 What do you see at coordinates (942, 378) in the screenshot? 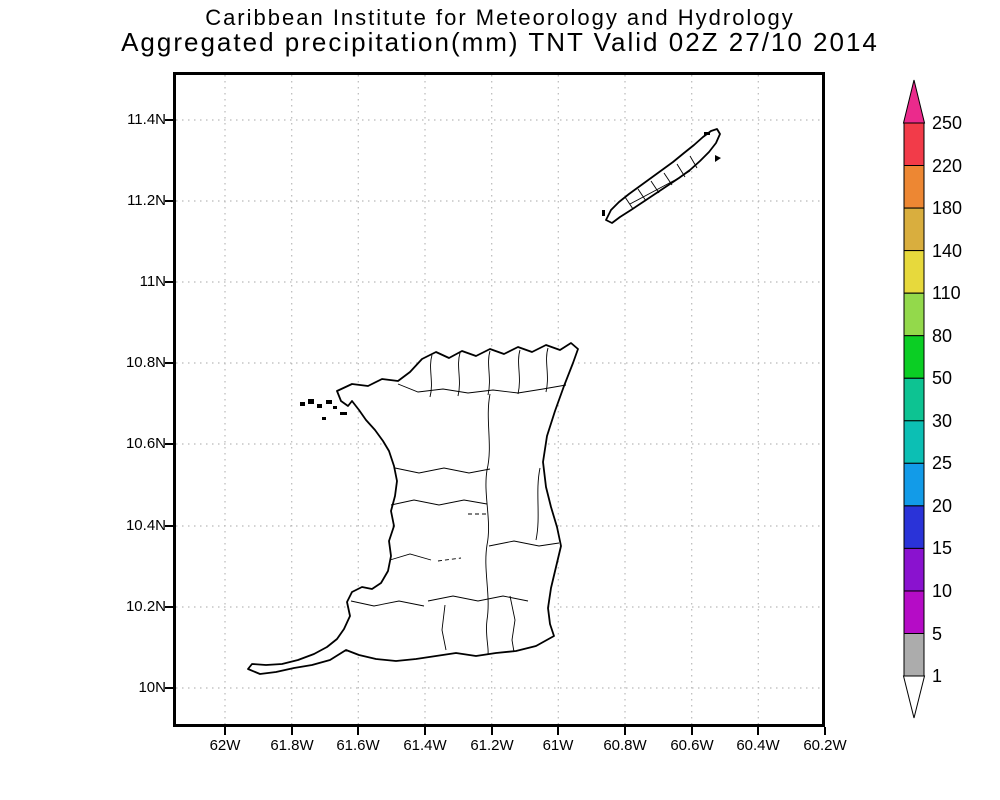
I see `colorbar-label: 50` at bounding box center [942, 378].